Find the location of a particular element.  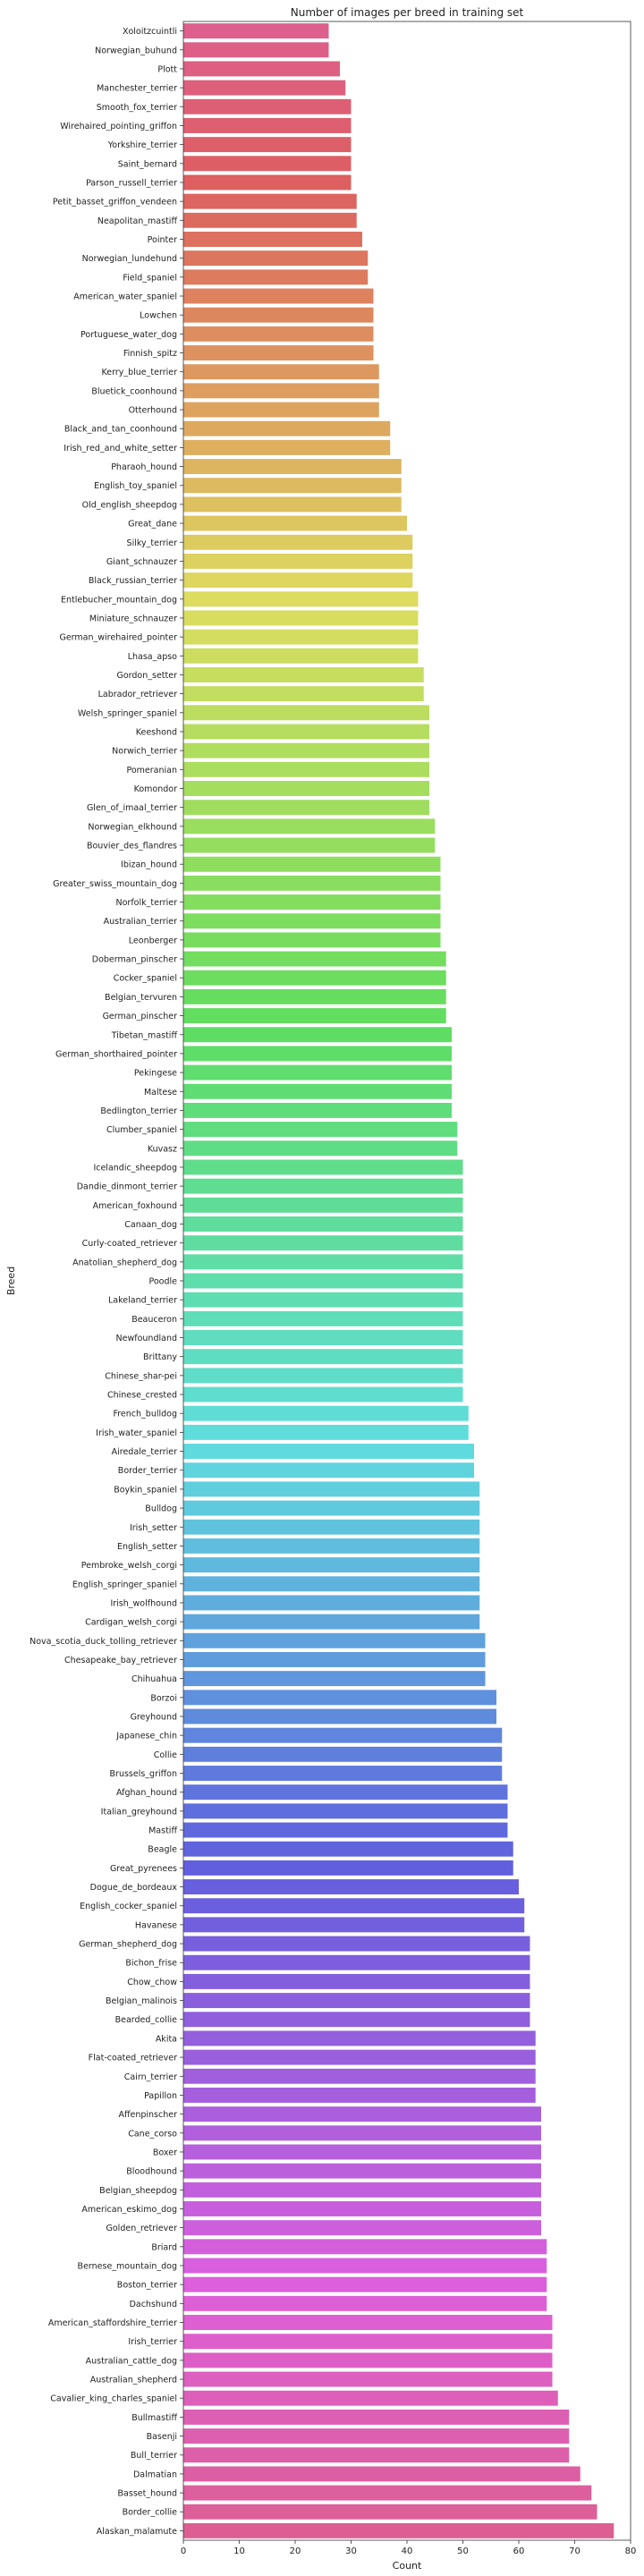

y-tick-label: Newfoundland is located at coordinates (146, 1338).